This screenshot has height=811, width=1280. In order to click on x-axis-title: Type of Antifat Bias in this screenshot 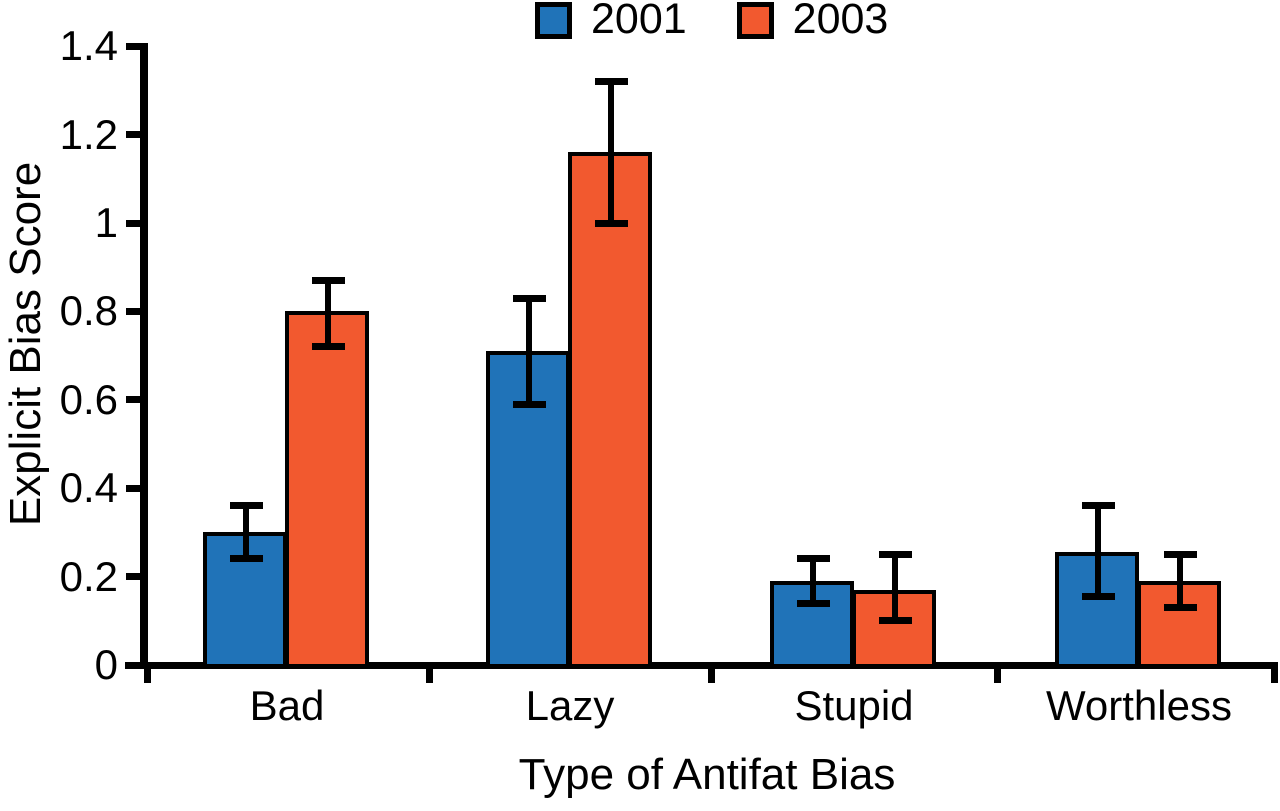, I will do `click(707, 774)`.